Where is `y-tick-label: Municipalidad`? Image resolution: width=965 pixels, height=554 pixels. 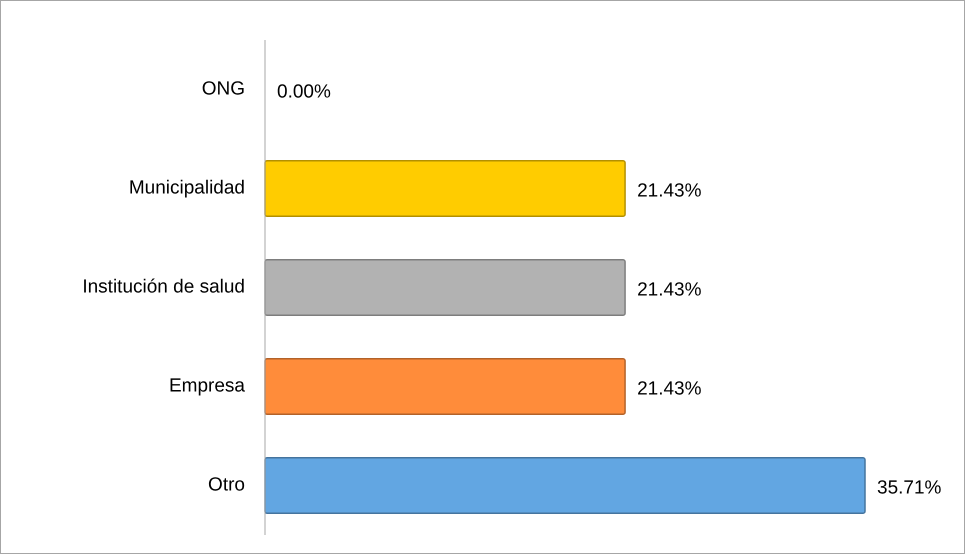 y-tick-label: Municipalidad is located at coordinates (186, 188).